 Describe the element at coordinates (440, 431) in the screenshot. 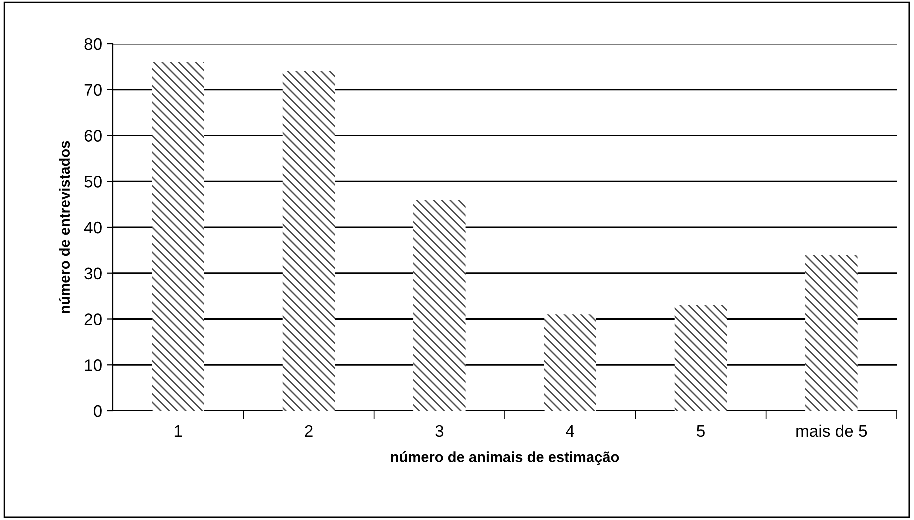

I see `x-tick-label: 3` at that location.